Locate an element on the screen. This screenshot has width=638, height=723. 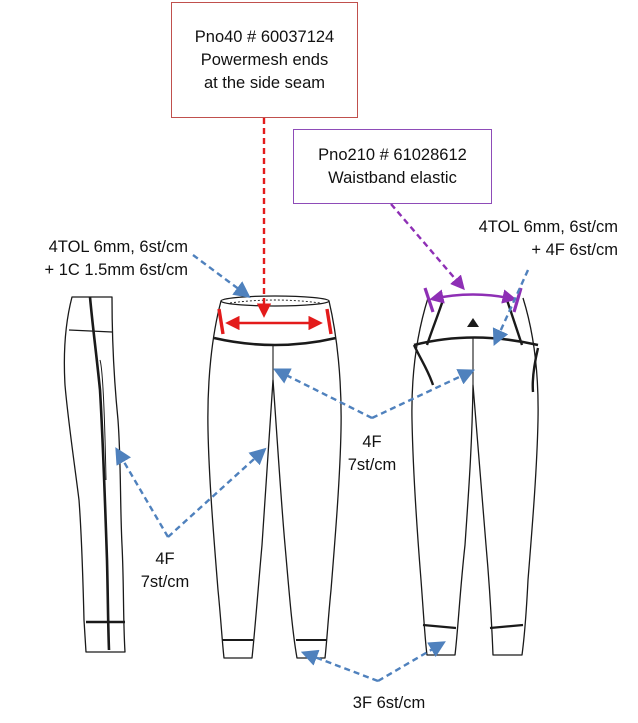
side-view-panel-line is located at coordinates (103, 420).